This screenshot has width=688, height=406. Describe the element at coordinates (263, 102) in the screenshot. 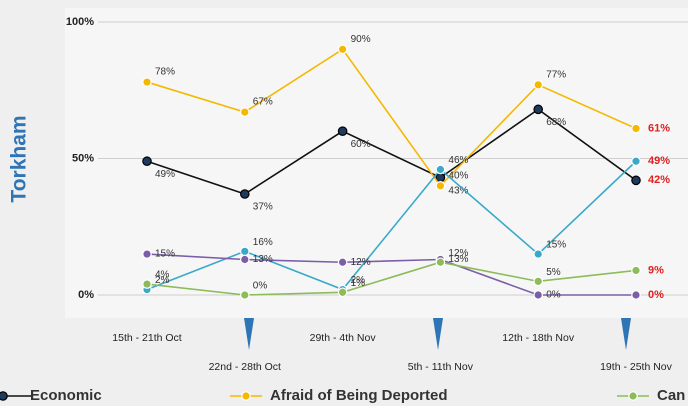

I see `data-label: 67%` at that location.